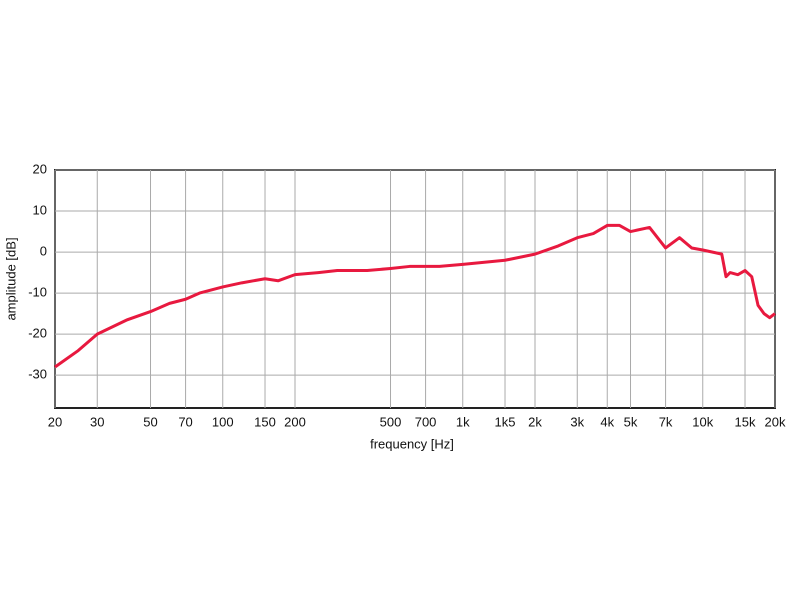 The width and height of the screenshot is (800, 600). I want to click on x-tick-label: 150, so click(265, 421).